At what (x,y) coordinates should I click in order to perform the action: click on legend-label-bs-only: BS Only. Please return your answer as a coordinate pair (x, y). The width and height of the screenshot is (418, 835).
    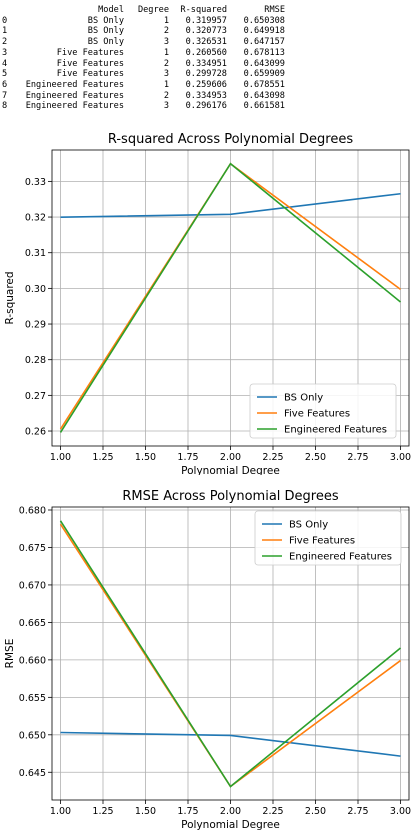
    Looking at the image, I should click on (308, 525).